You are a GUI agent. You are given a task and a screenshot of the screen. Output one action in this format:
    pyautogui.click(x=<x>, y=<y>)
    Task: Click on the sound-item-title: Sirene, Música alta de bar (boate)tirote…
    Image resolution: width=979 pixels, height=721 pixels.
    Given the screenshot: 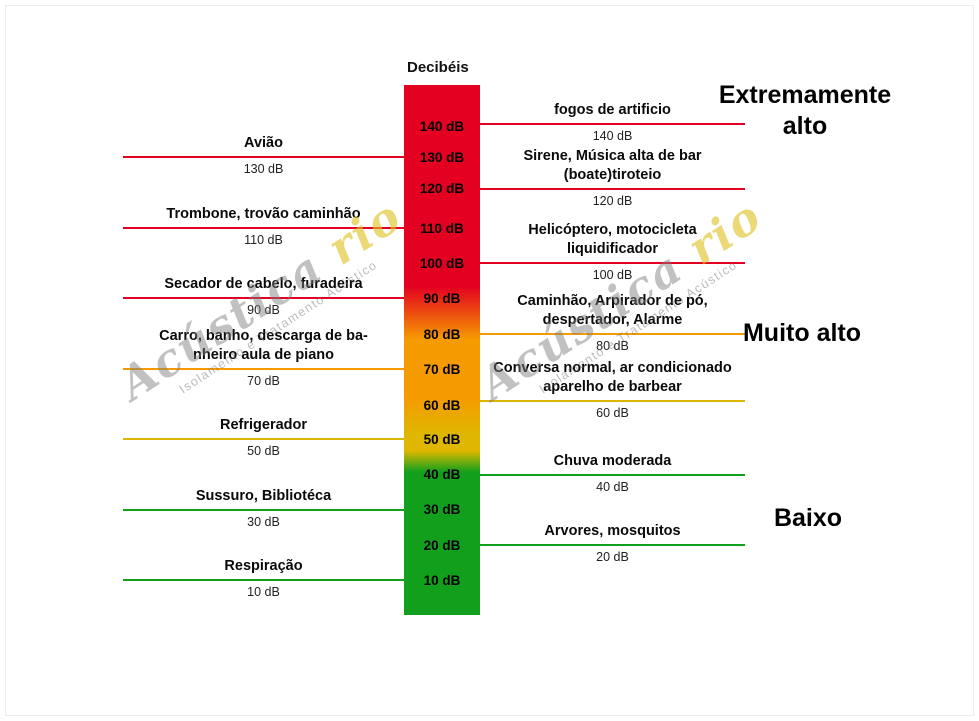 What is the action you would take?
    pyautogui.click(x=612, y=165)
    